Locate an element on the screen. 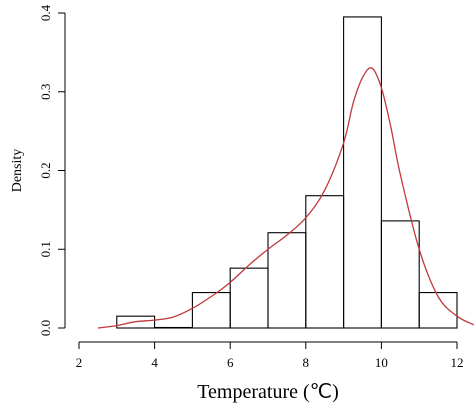 The width and height of the screenshot is (474, 412). x-axis-title: Temperature (℃) is located at coordinates (268, 392).